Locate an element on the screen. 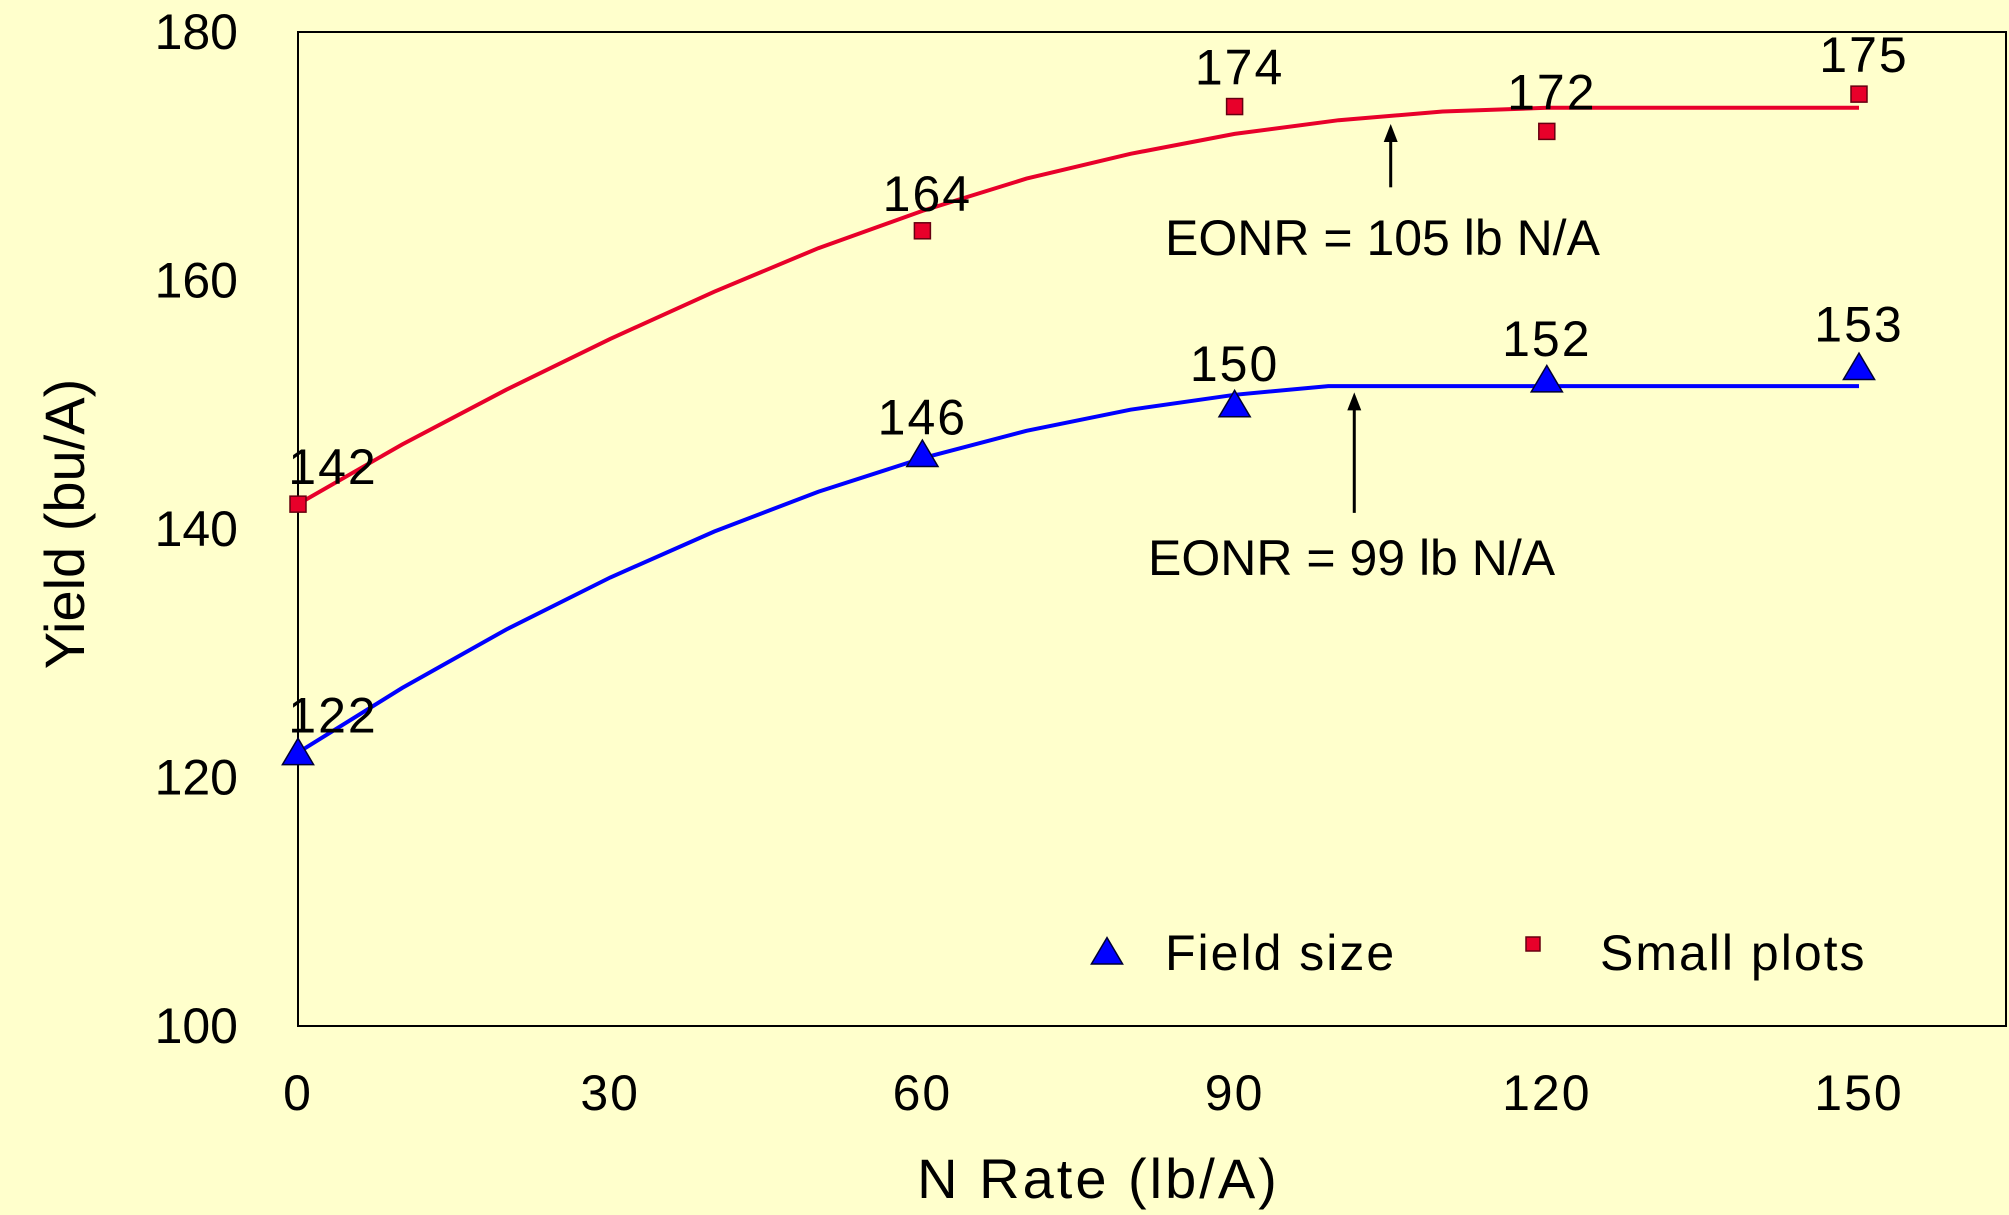 This screenshot has width=2009, height=1215. x-tick-label: 120 is located at coordinates (1546, 1093).